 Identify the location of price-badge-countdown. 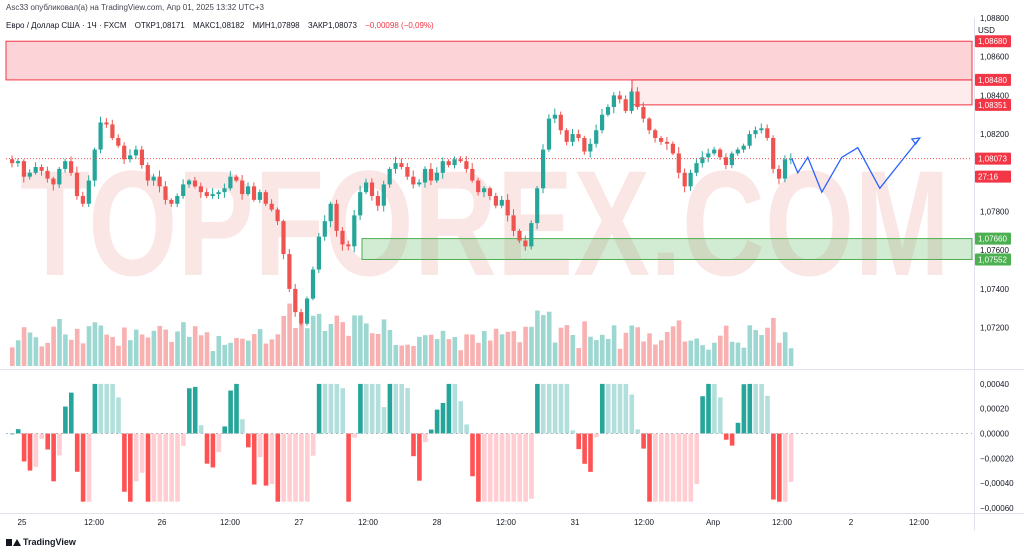
(993, 176).